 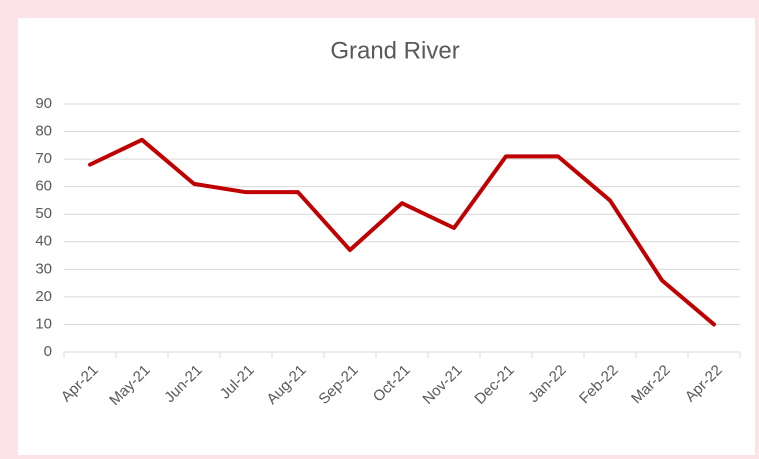 What do you see at coordinates (43, 296) in the screenshot?
I see `y-tick-label: 20` at bounding box center [43, 296].